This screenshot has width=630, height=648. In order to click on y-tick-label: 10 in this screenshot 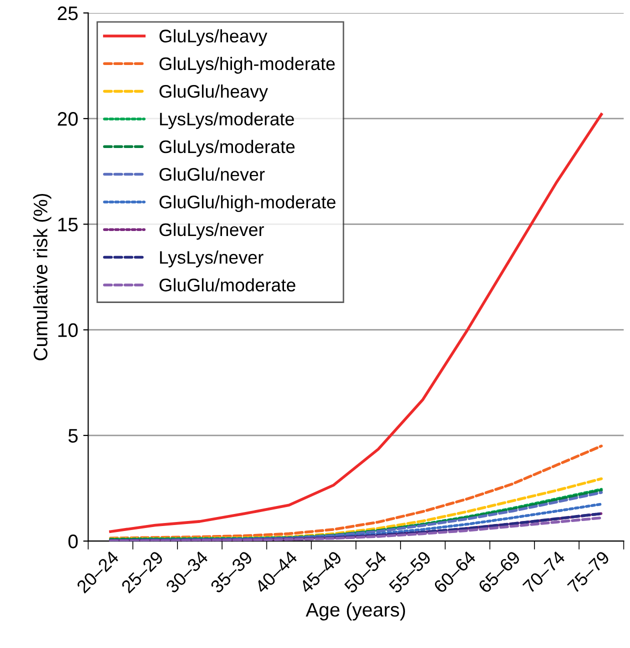, I will do `click(68, 330)`.